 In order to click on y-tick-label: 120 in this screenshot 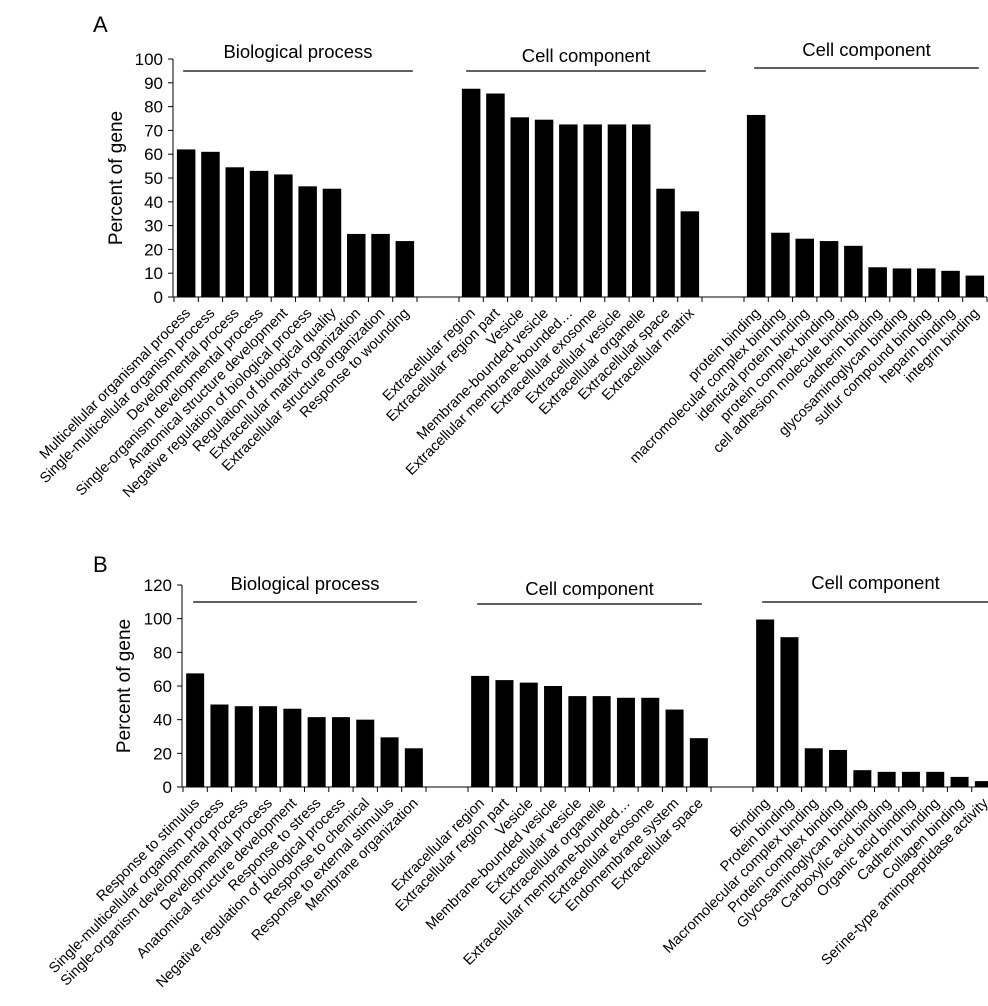, I will do `click(158, 585)`.